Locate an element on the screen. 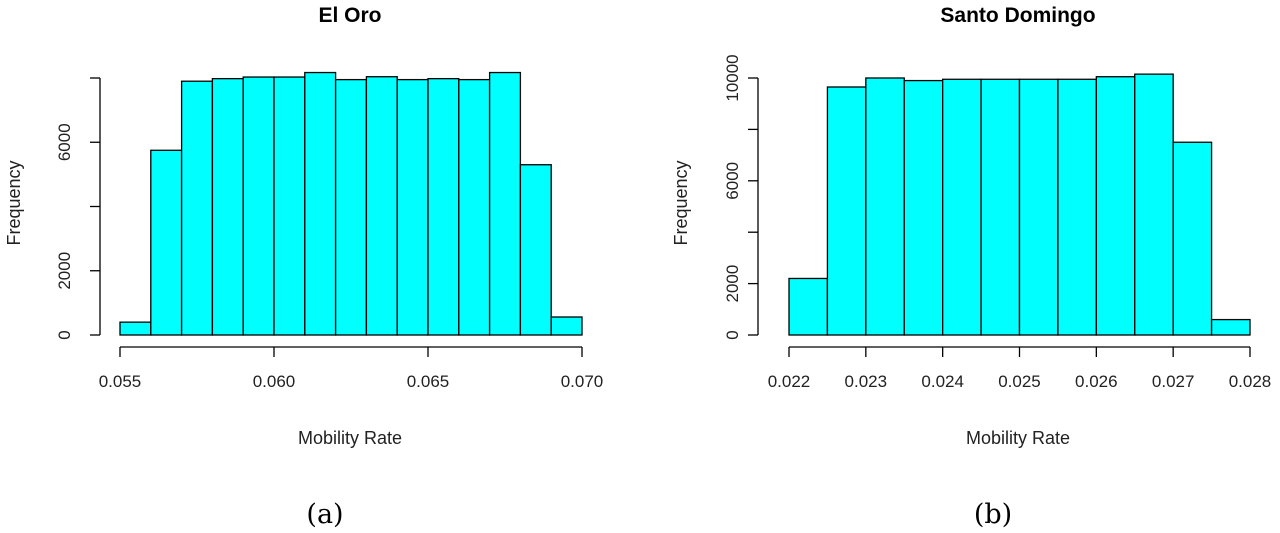 The height and width of the screenshot is (533, 1280). x-tick-label: 0.060 is located at coordinates (274, 381).